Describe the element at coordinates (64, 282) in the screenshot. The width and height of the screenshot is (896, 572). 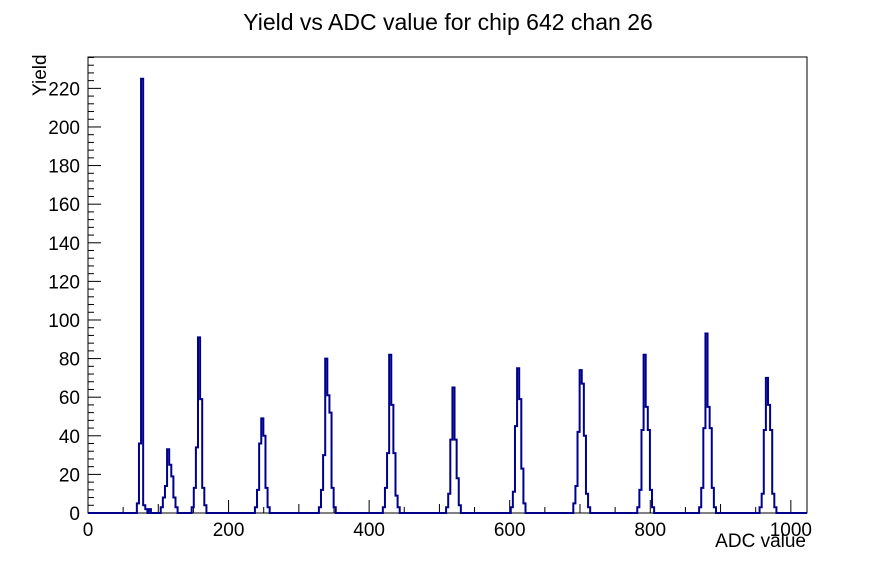
I see `y-tick-label: 120` at that location.